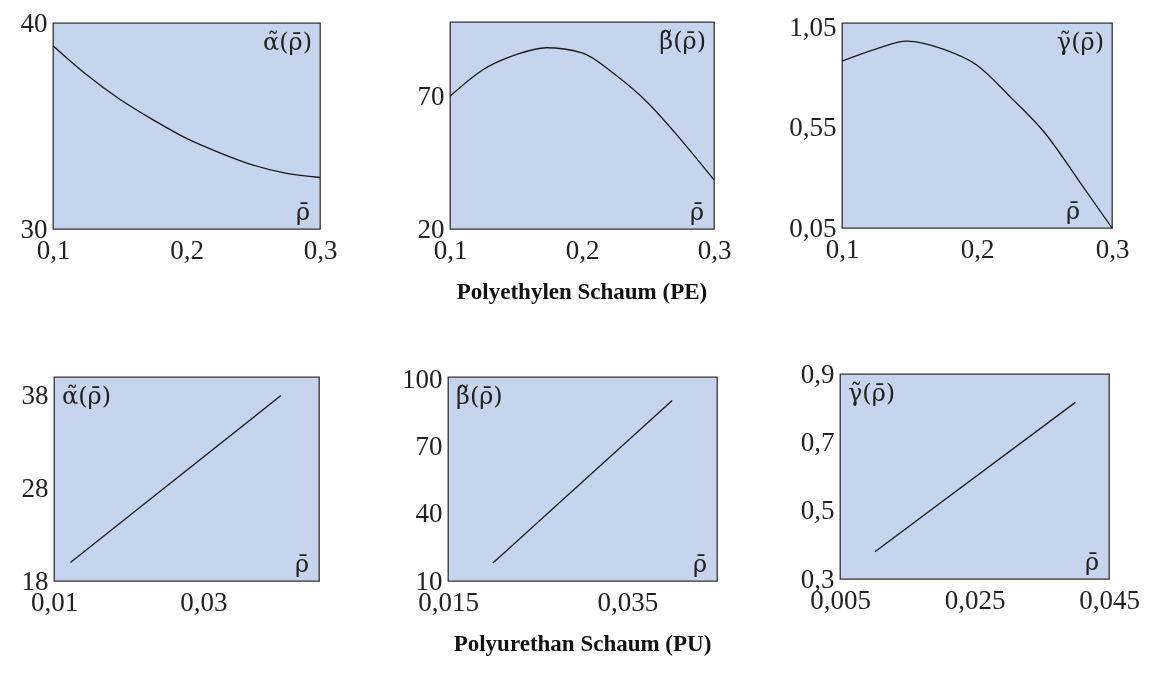 The width and height of the screenshot is (1152, 675). What do you see at coordinates (582, 643) in the screenshot?
I see `text: Polyurethan Schaum (PU)` at bounding box center [582, 643].